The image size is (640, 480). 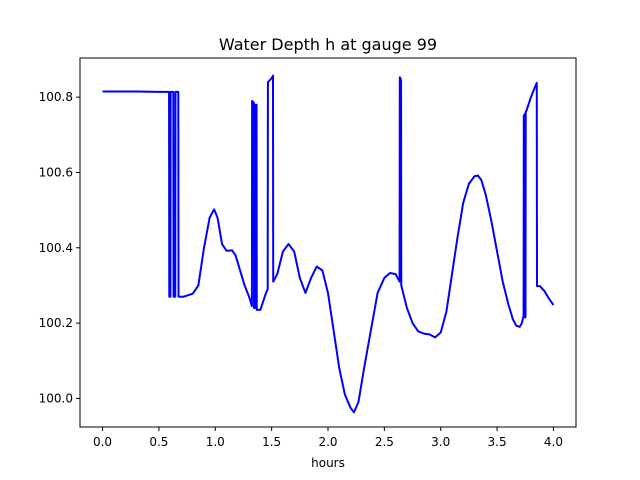 What do you see at coordinates (327, 442) in the screenshot?
I see `x-tick-label: 2.0` at bounding box center [327, 442].